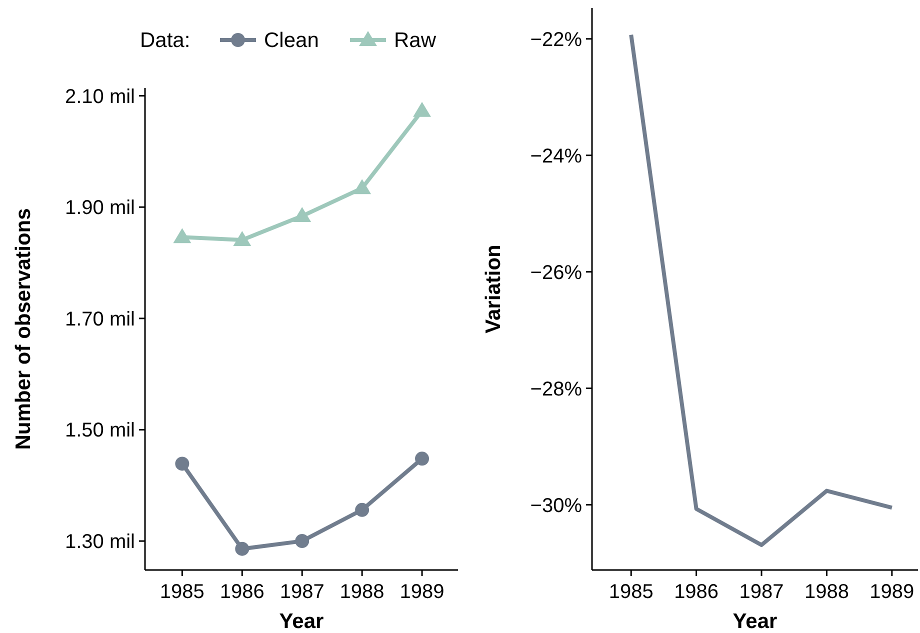 This screenshot has width=920, height=633. Describe the element at coordinates (23, 329) in the screenshot. I see `y-axis-title: Number of observations` at that location.